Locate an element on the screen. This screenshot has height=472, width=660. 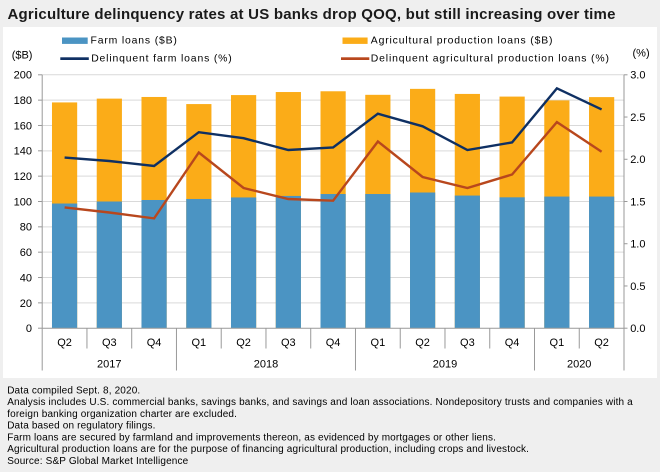
svg-text: 2.5 is located at coordinates (637, 118).